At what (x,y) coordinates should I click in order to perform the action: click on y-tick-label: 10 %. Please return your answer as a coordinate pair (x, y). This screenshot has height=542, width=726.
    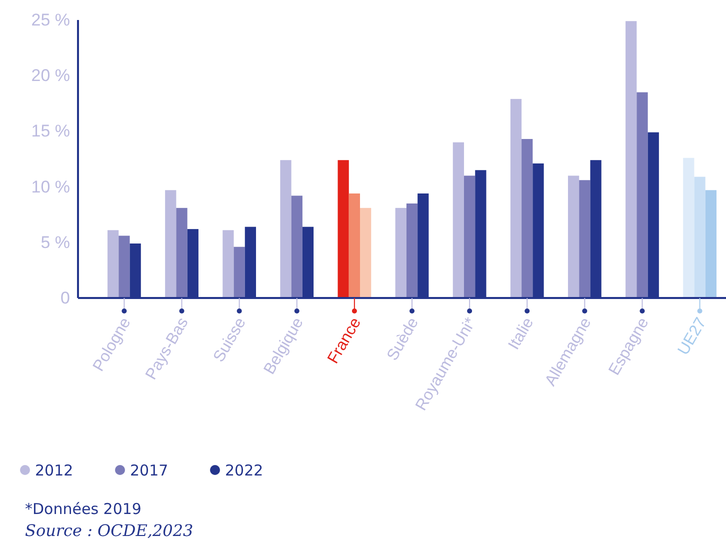
    Looking at the image, I should click on (50, 186).